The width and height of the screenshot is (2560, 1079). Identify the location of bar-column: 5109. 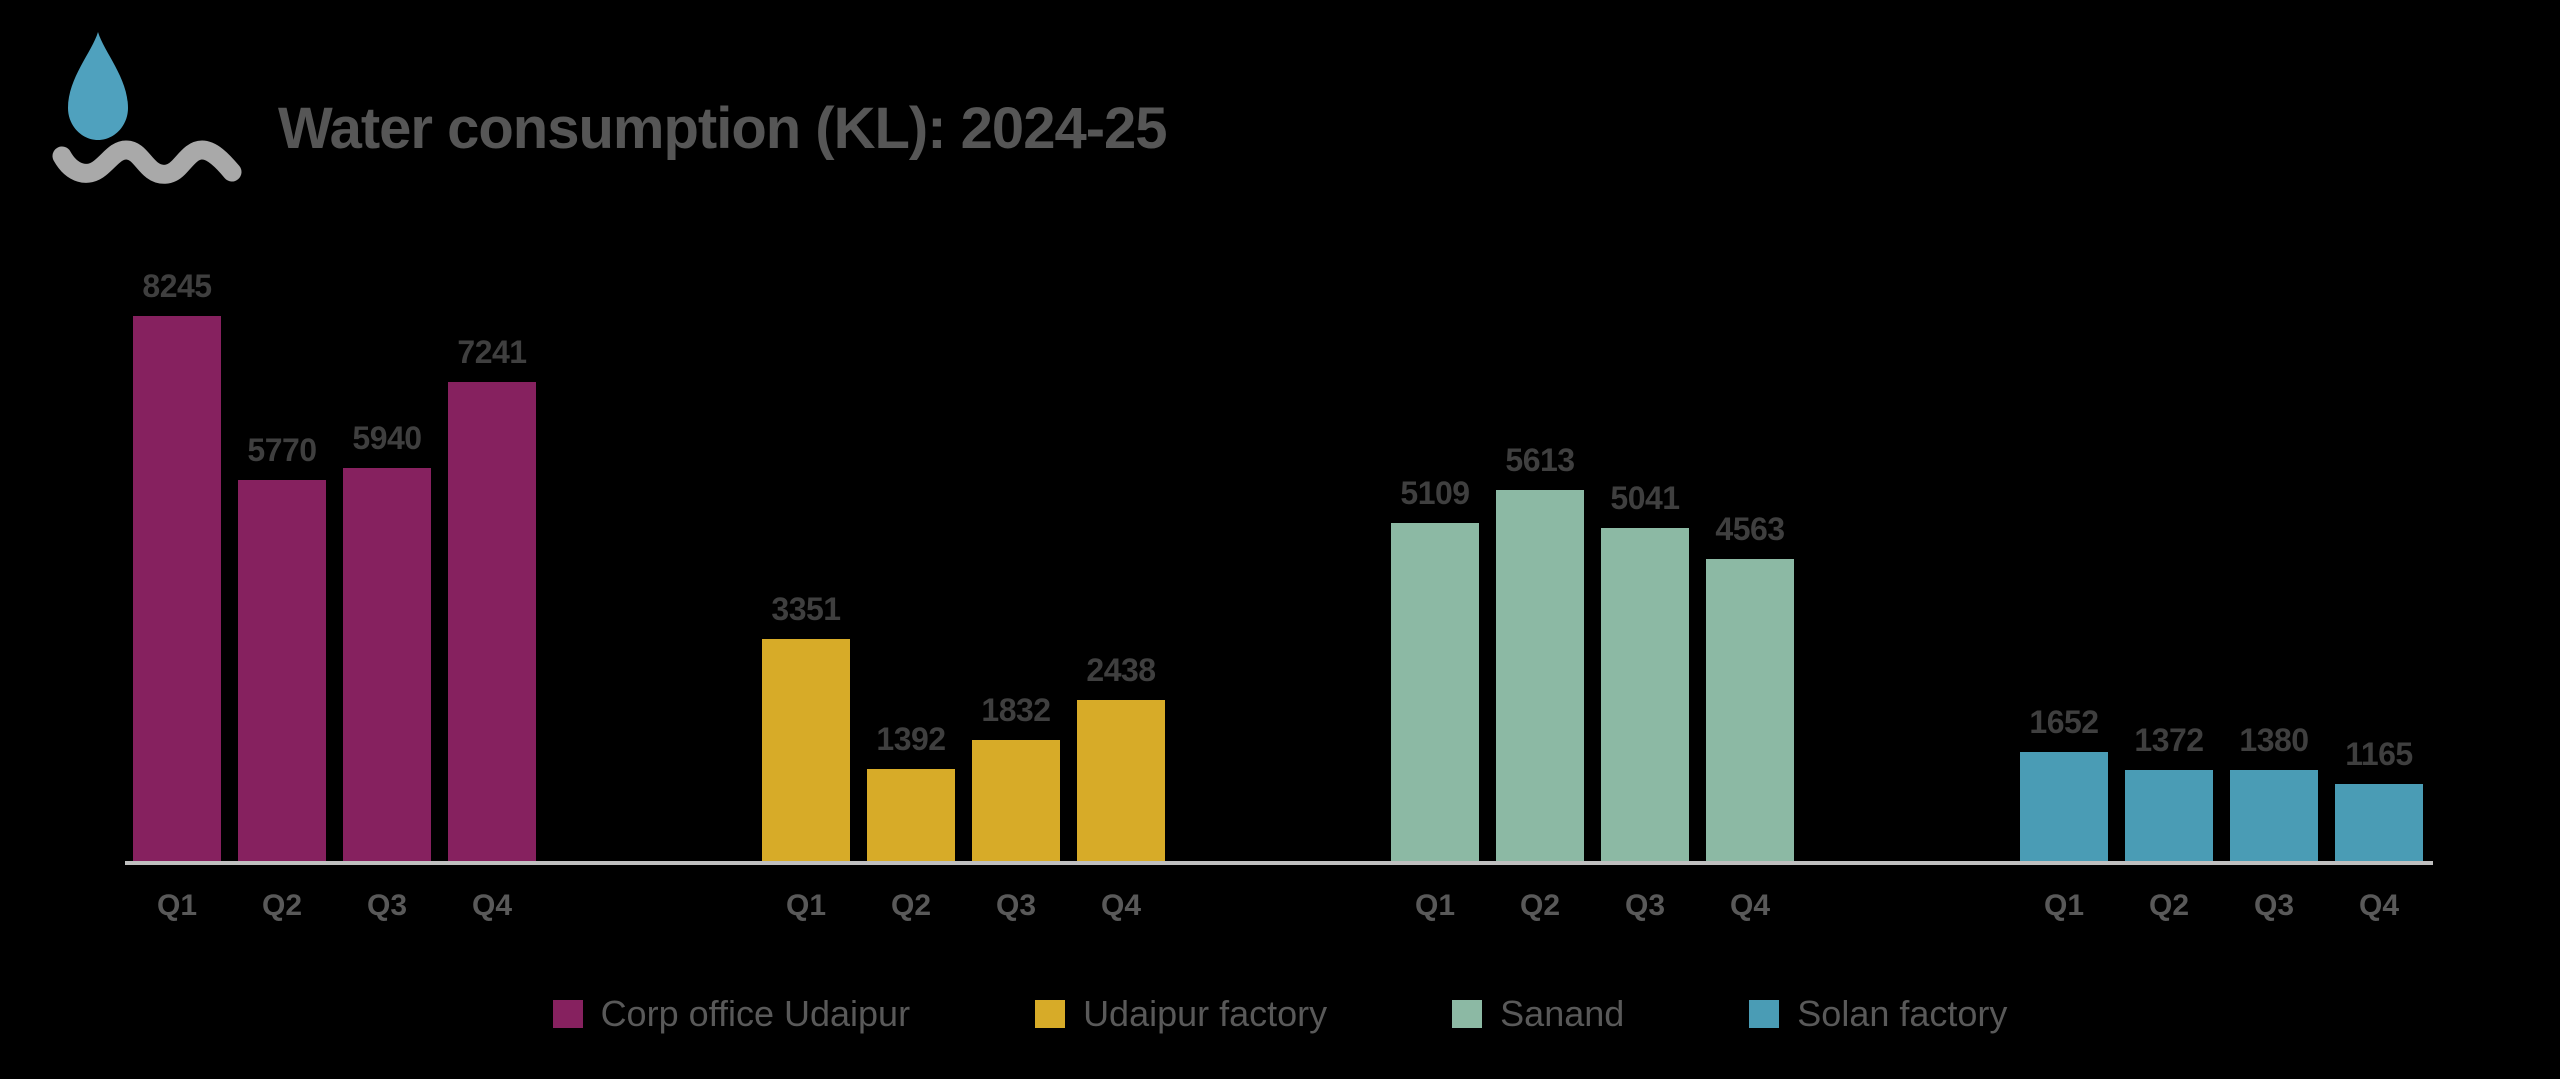
(1435, 669).